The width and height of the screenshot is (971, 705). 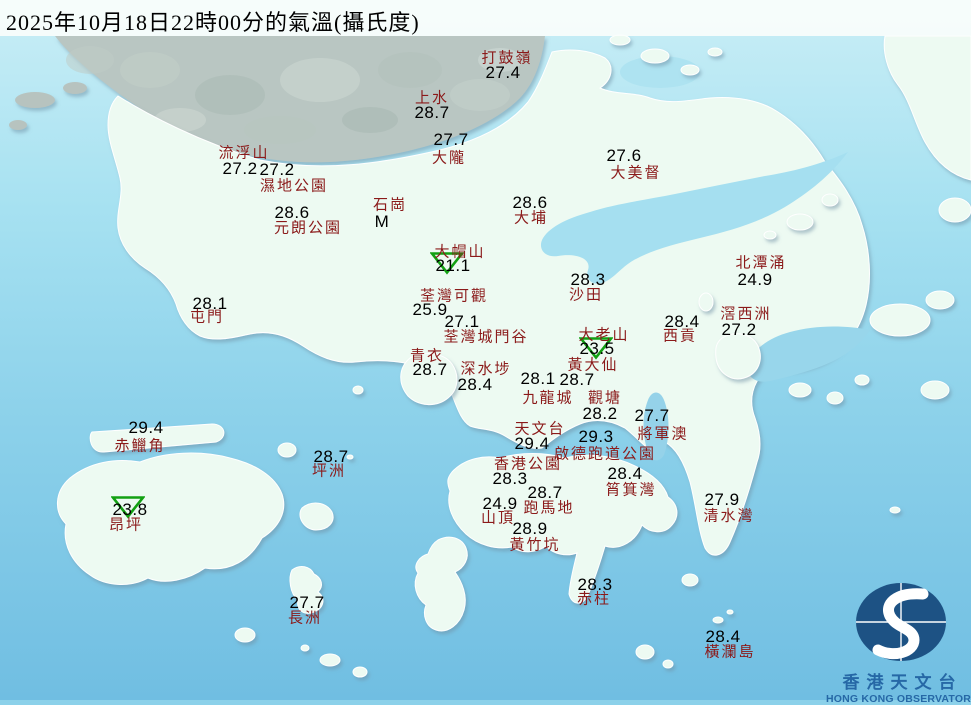 I want to click on station-name: 屯門, so click(x=207, y=317).